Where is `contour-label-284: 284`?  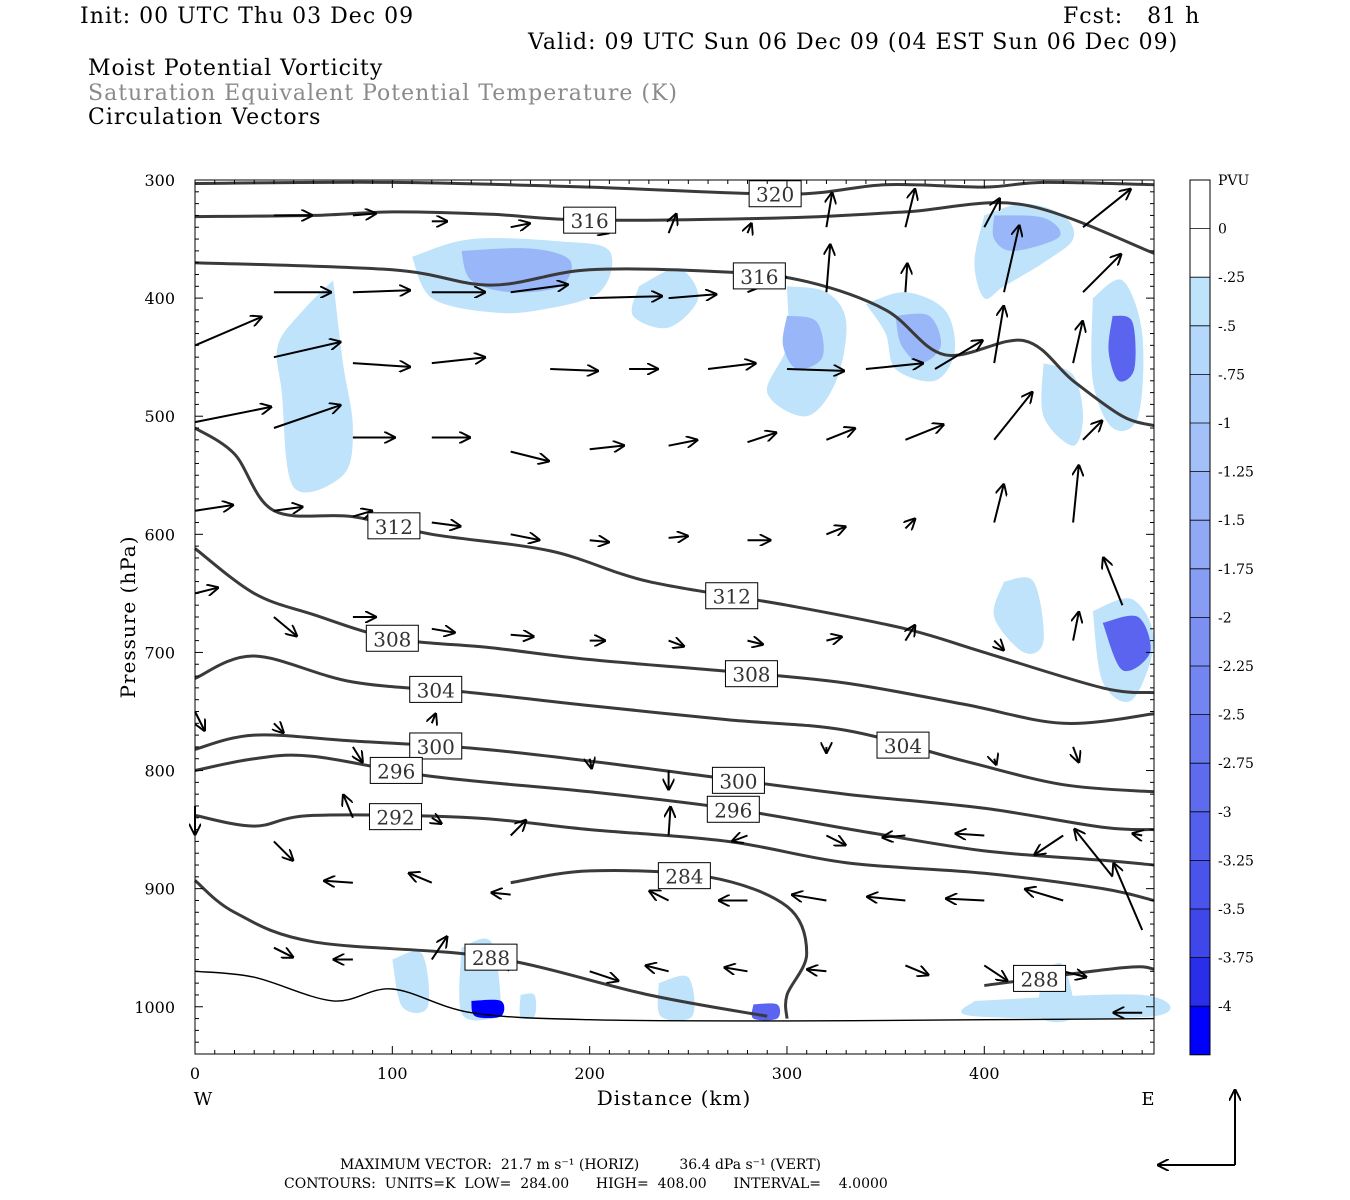 contour-label-284: 284 is located at coordinates (684, 876).